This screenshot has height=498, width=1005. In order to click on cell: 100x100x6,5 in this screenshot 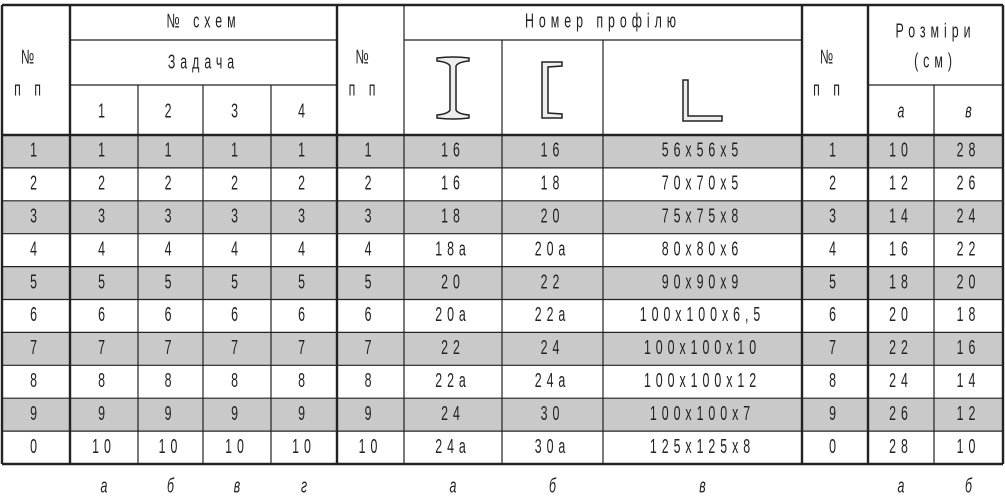, I will do `click(703, 314)`.